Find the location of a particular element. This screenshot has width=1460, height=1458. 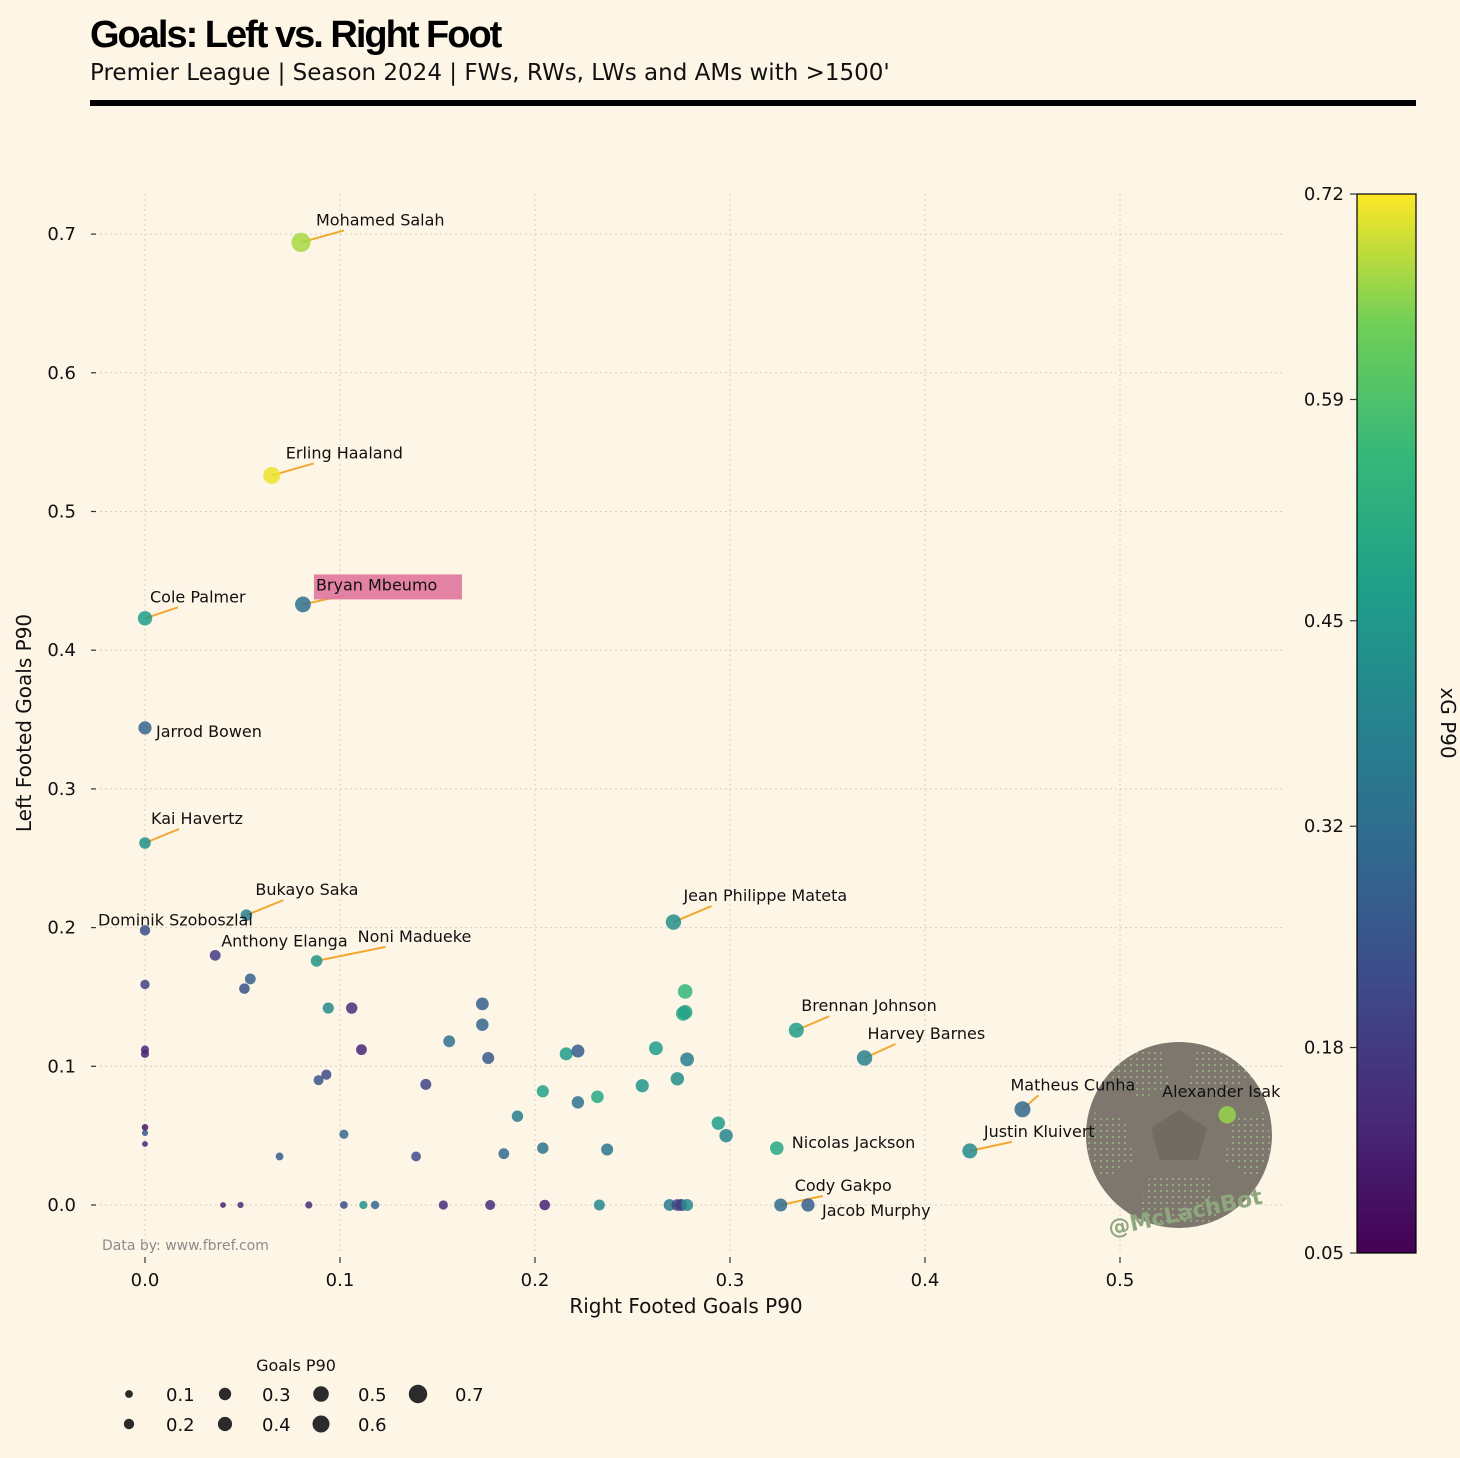

player-label: Cody Gakpo is located at coordinates (843, 1185).